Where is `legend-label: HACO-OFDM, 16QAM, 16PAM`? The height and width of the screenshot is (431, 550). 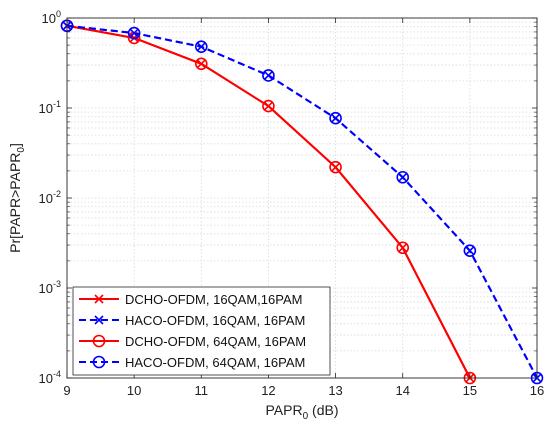
legend-label: HACO-OFDM, 16QAM, 16PAM is located at coordinates (215, 320).